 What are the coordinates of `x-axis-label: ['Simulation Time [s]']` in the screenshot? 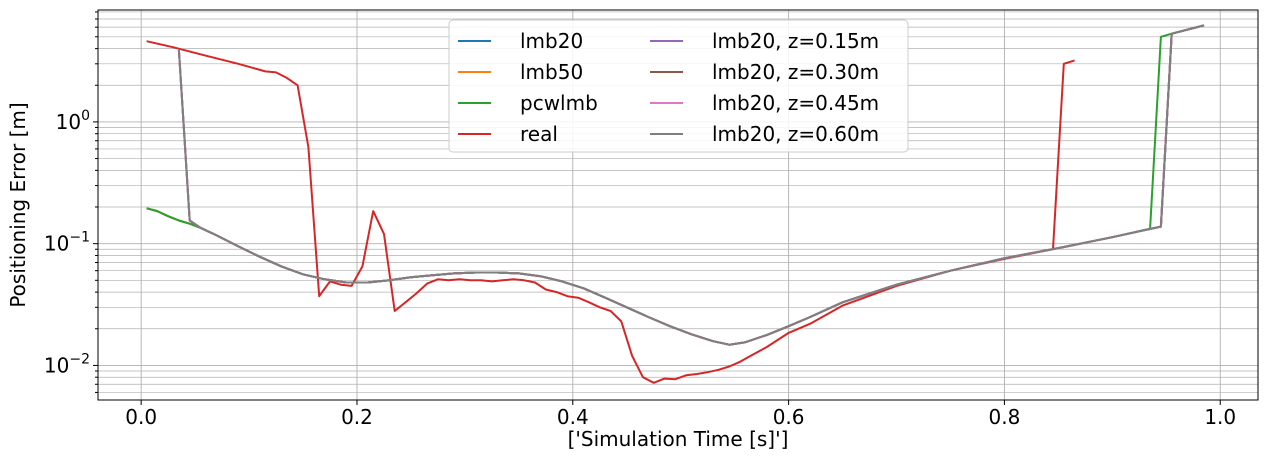 It's located at (678, 439).